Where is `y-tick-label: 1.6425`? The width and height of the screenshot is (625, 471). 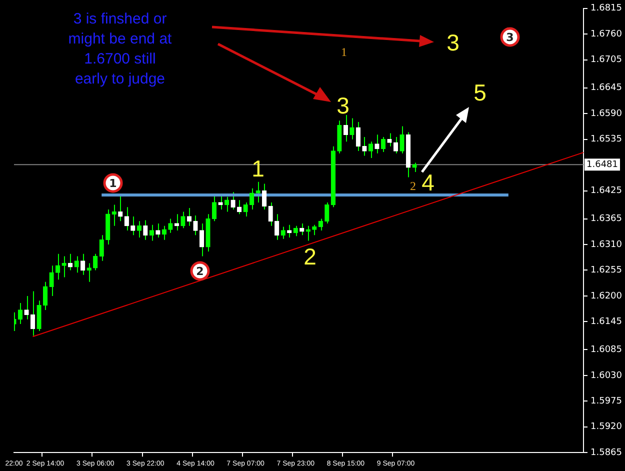
y-tick-label: 1.6425 is located at coordinates (606, 191).